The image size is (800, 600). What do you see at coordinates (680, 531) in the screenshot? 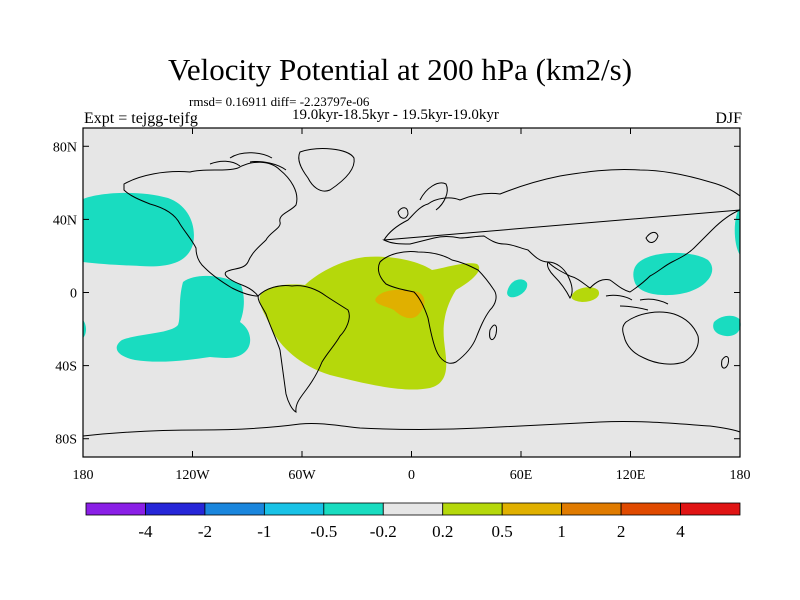
I see `colorbar-label: 4` at bounding box center [680, 531].